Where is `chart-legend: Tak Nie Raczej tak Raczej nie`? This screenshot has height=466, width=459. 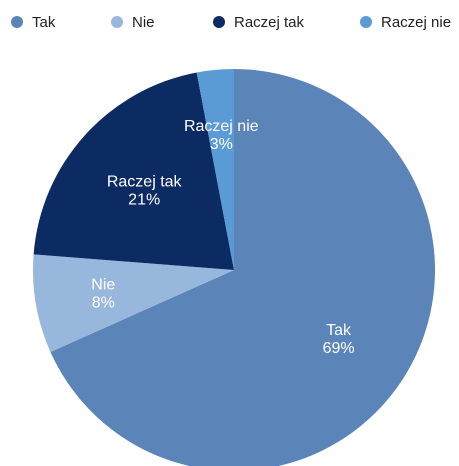
chart-legend: Tak Nie Raczej tak Raczej nie is located at coordinates (229, 22).